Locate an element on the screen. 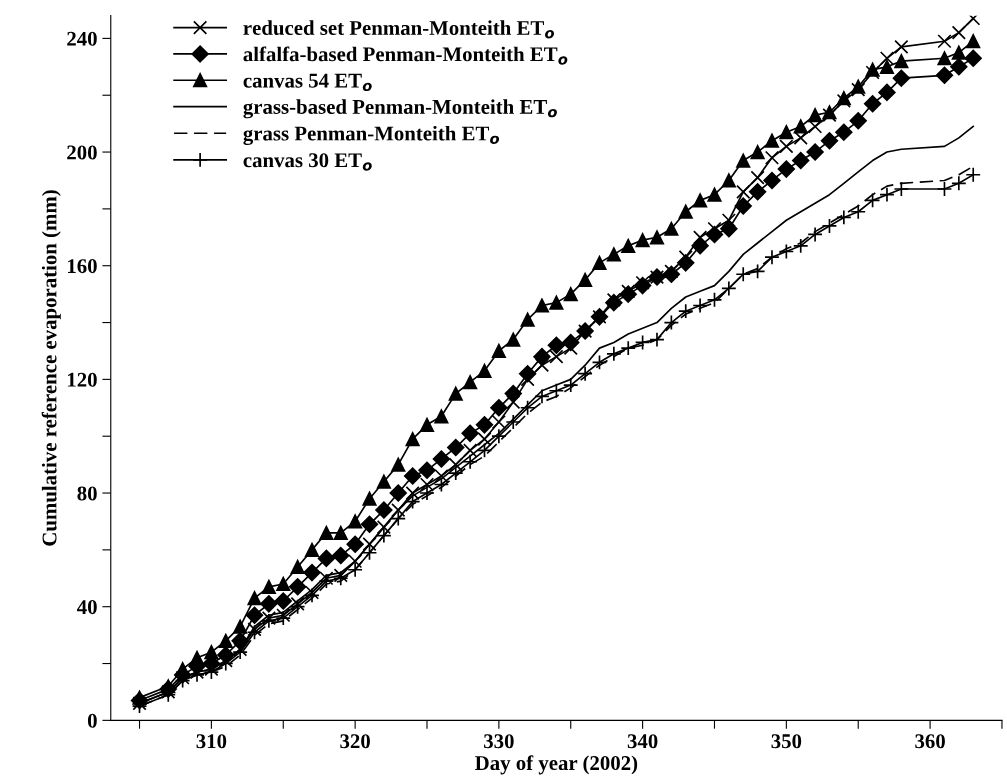  legend-label: grass-based Penman-Monteith ET$_{o}$ is located at coordinates (400, 109).